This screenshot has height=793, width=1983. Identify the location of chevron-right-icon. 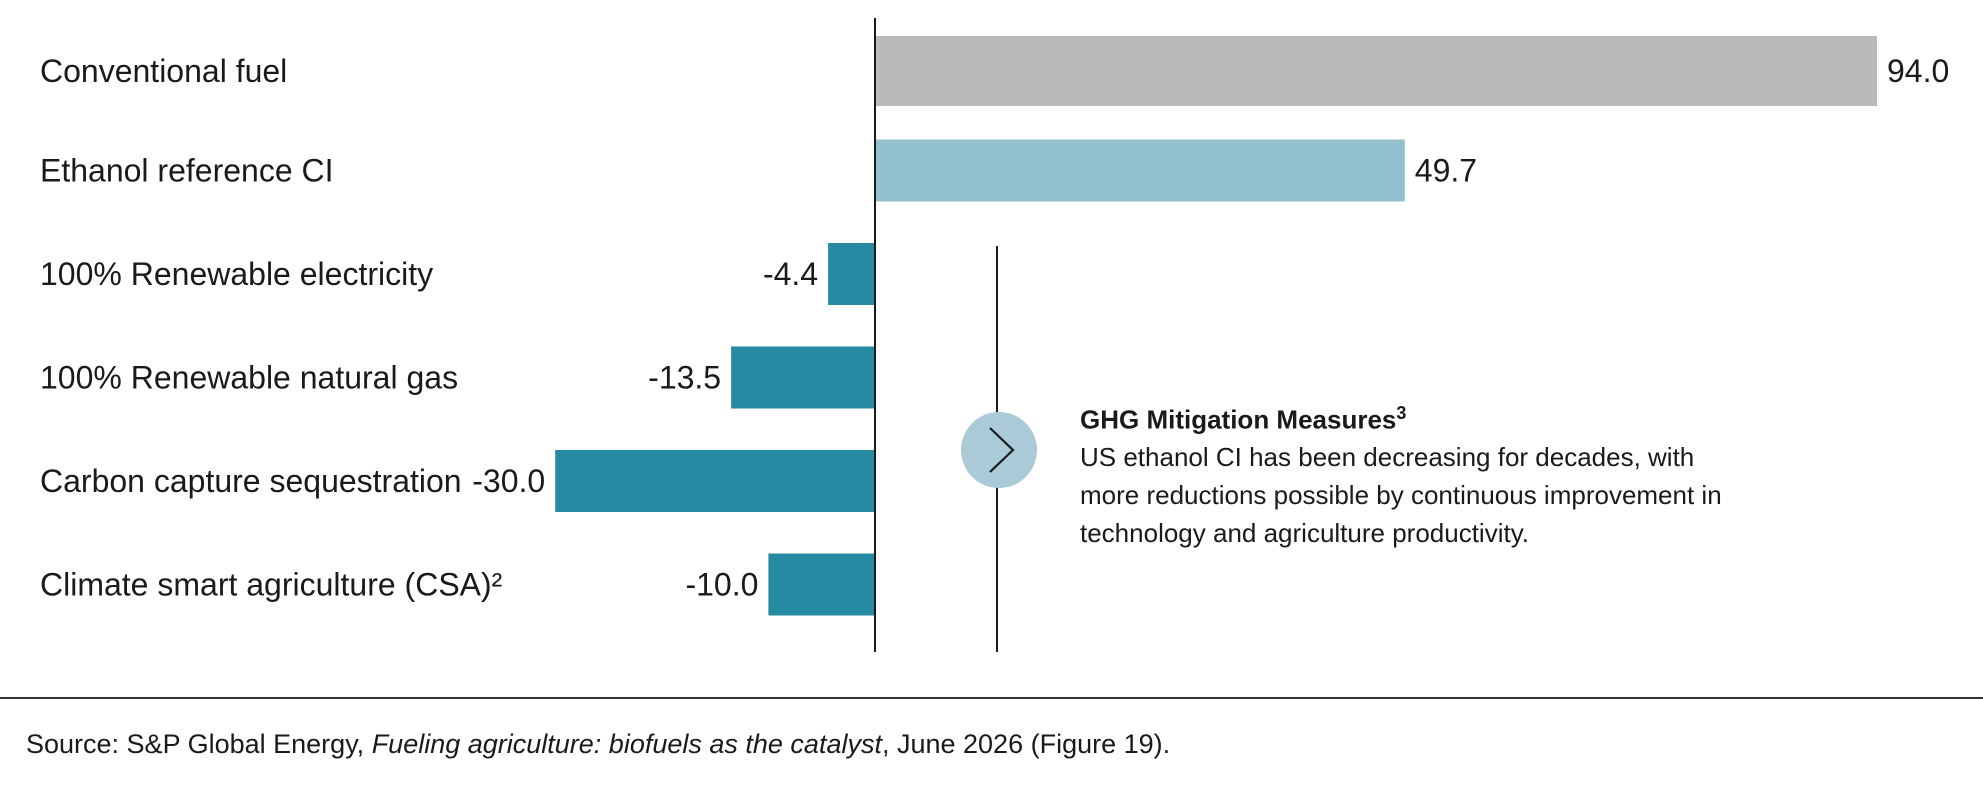
(999, 450).